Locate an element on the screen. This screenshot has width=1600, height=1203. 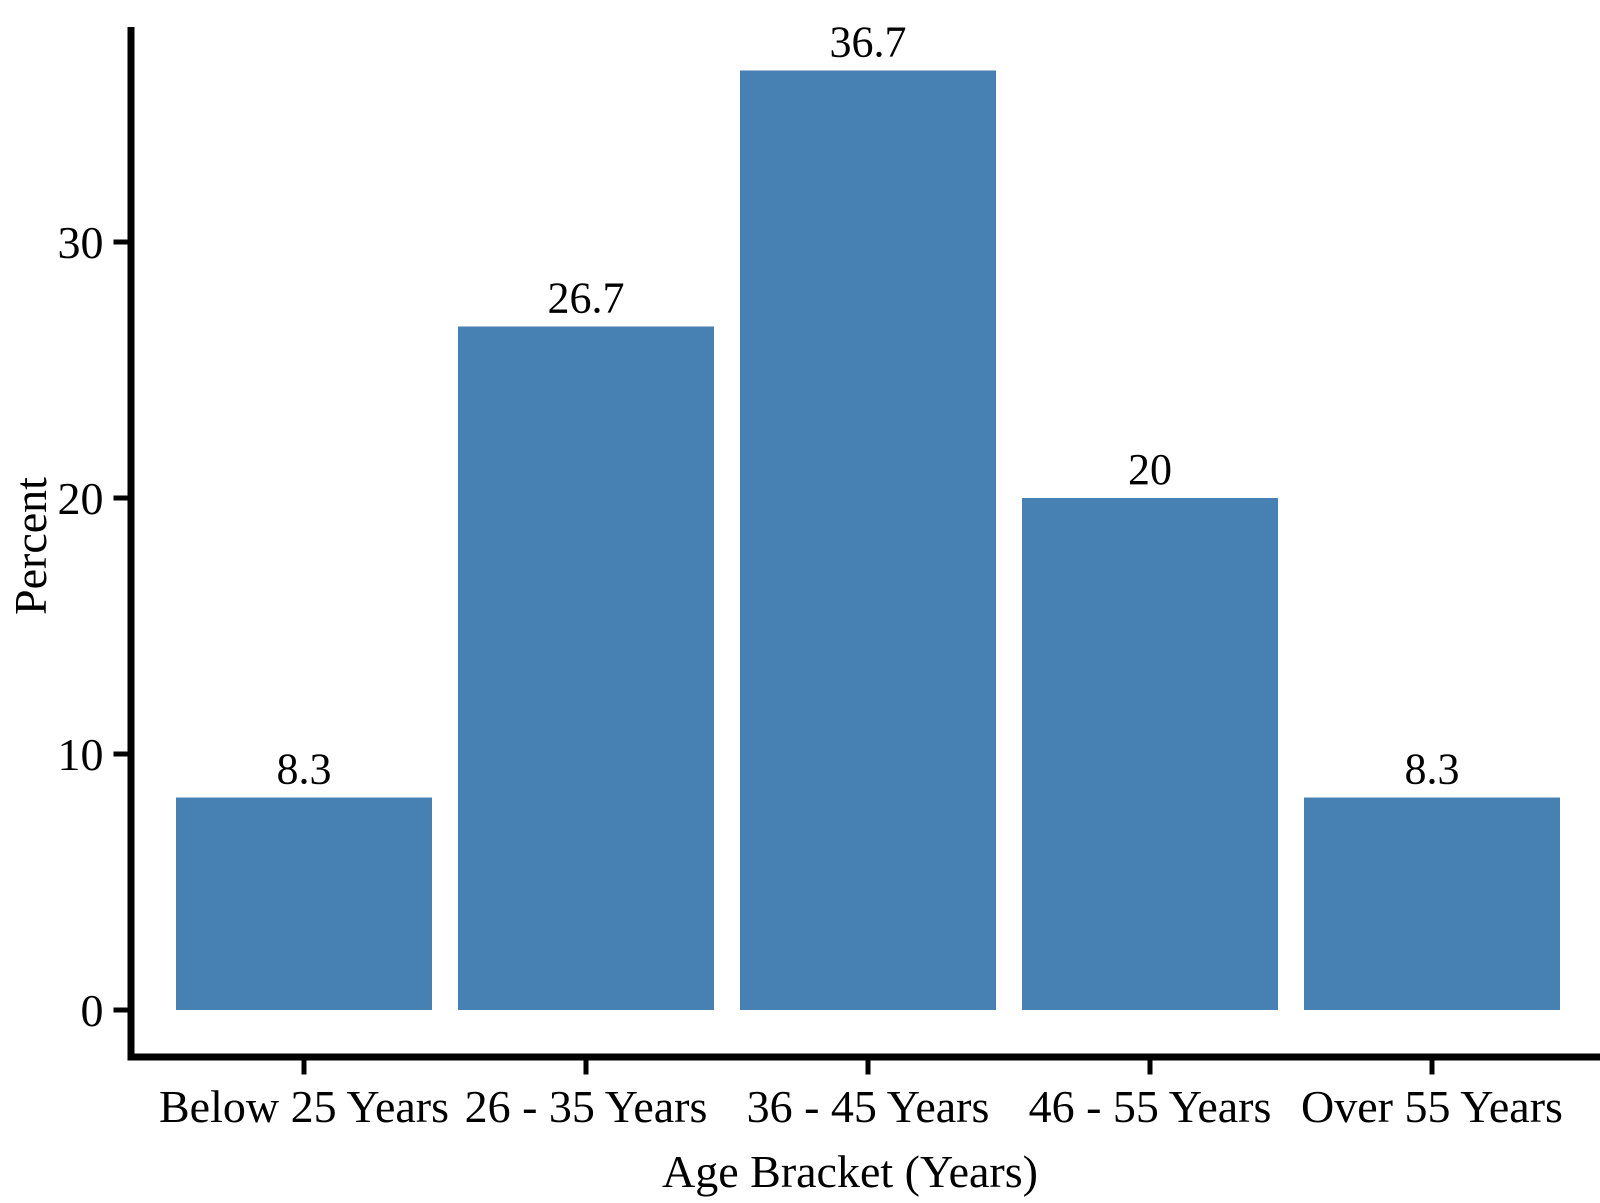
bar-value-label: 20 is located at coordinates (1150, 469).